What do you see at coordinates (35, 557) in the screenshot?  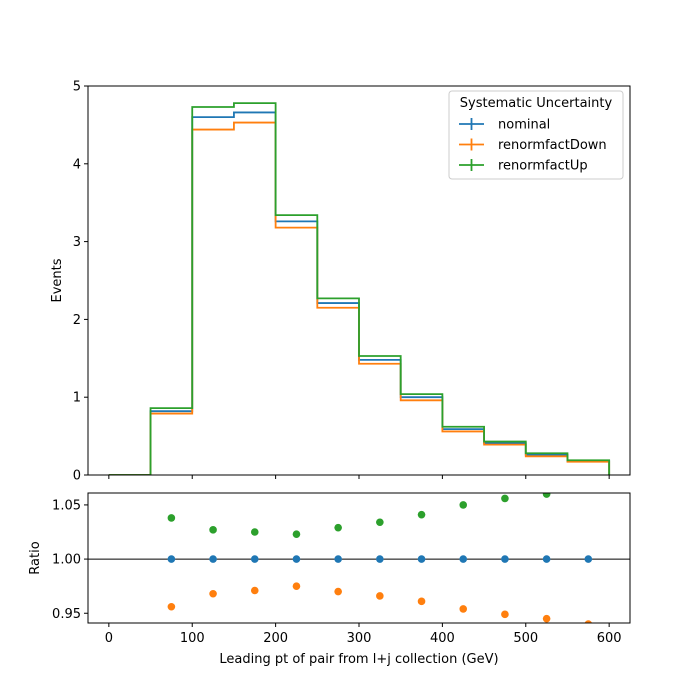 I see `ratio-y-axis-label: Ratio` at bounding box center [35, 557].